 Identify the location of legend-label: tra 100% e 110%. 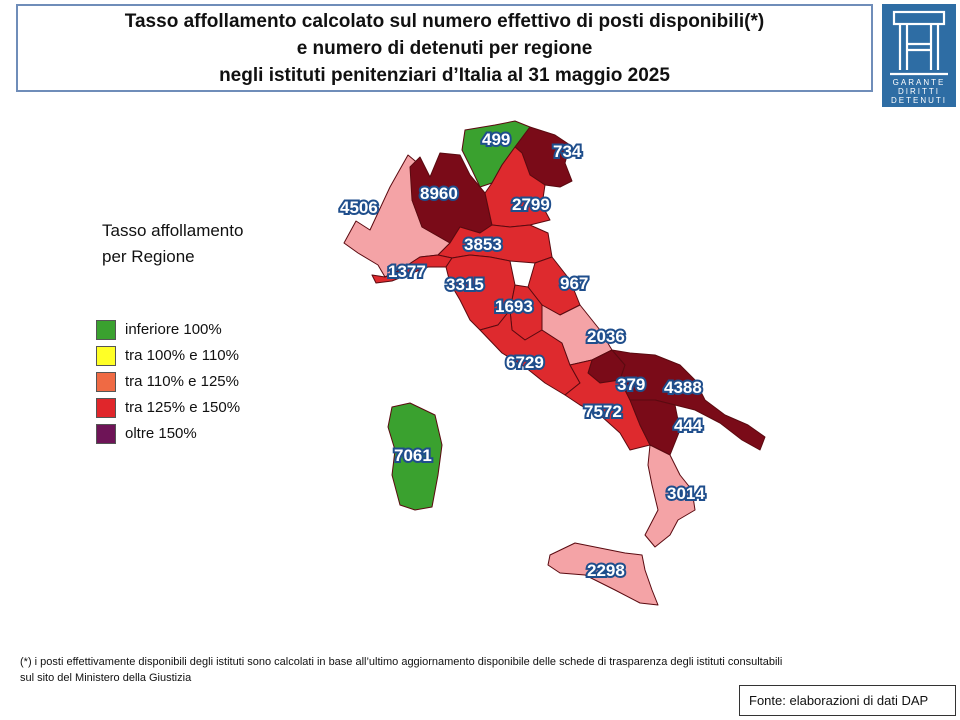
(182, 355).